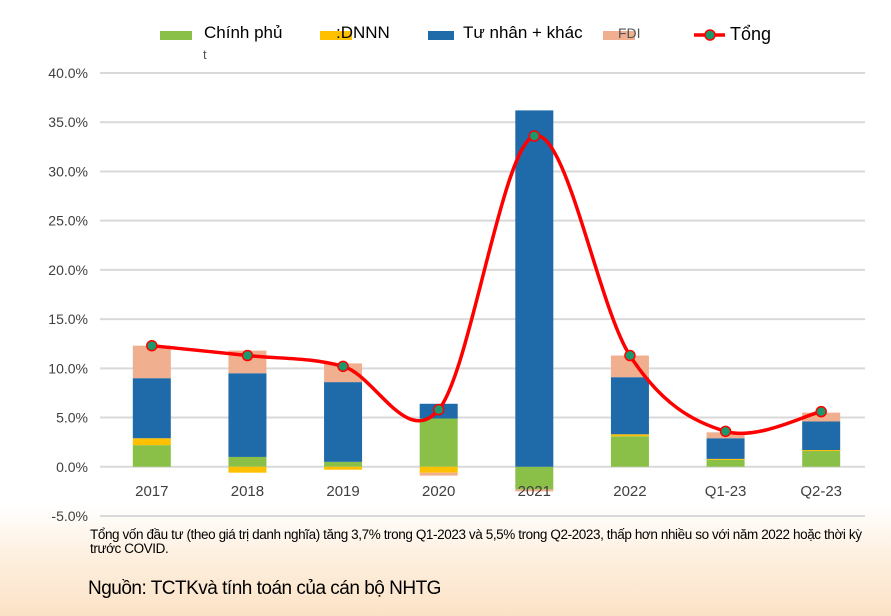  Describe the element at coordinates (68, 319) in the screenshot. I see `y-tick-label: 15.0%` at that location.